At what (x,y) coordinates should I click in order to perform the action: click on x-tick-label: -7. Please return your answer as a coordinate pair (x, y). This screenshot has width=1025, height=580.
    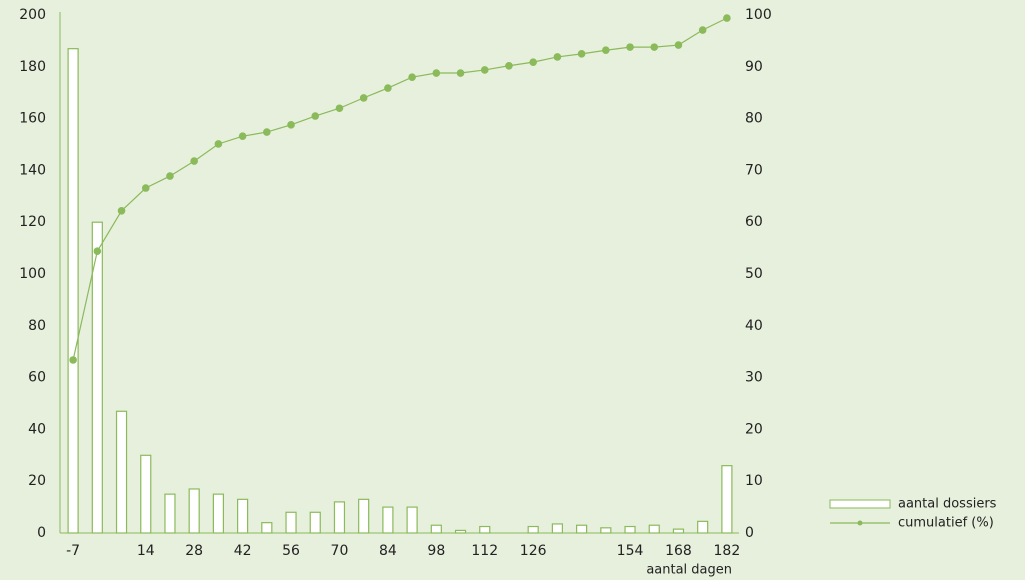
    Looking at the image, I should click on (73, 551).